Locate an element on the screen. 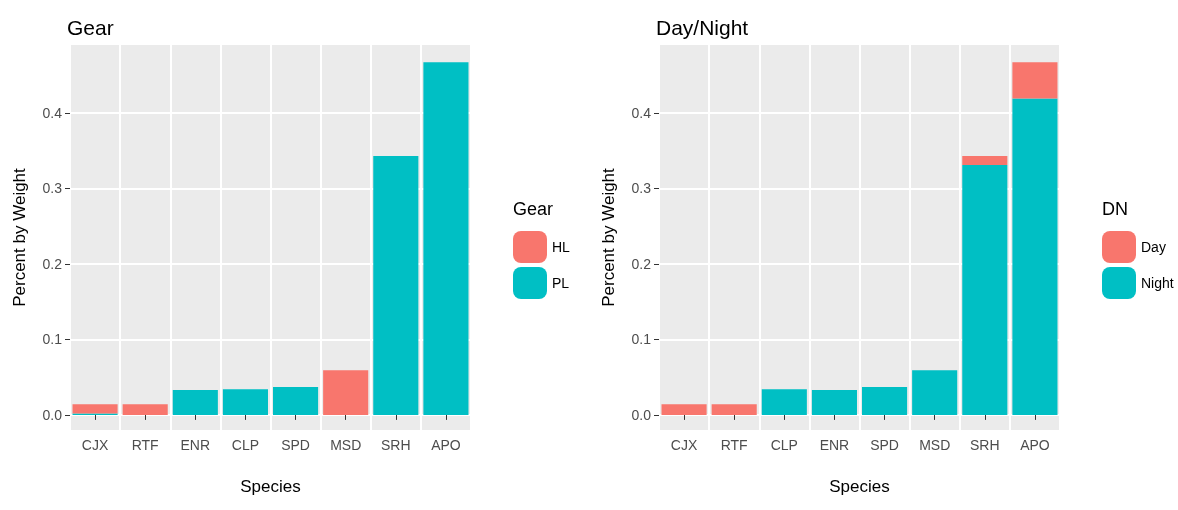 The image size is (1178, 510). legend-label: PL is located at coordinates (561, 283).